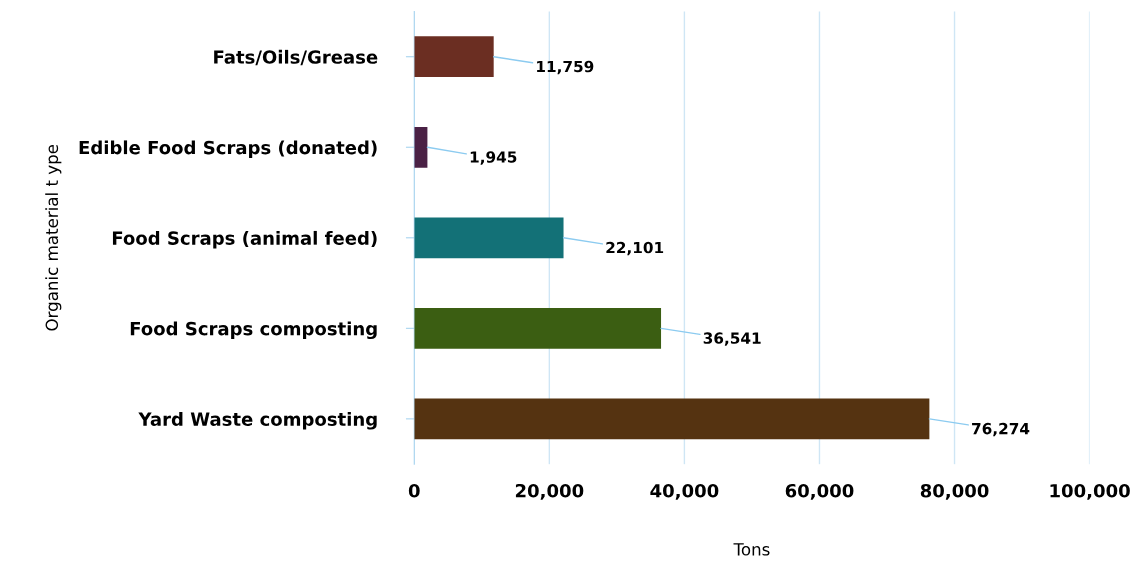  I want to click on y-axis-title: Organic material t ype, so click(53, 237).